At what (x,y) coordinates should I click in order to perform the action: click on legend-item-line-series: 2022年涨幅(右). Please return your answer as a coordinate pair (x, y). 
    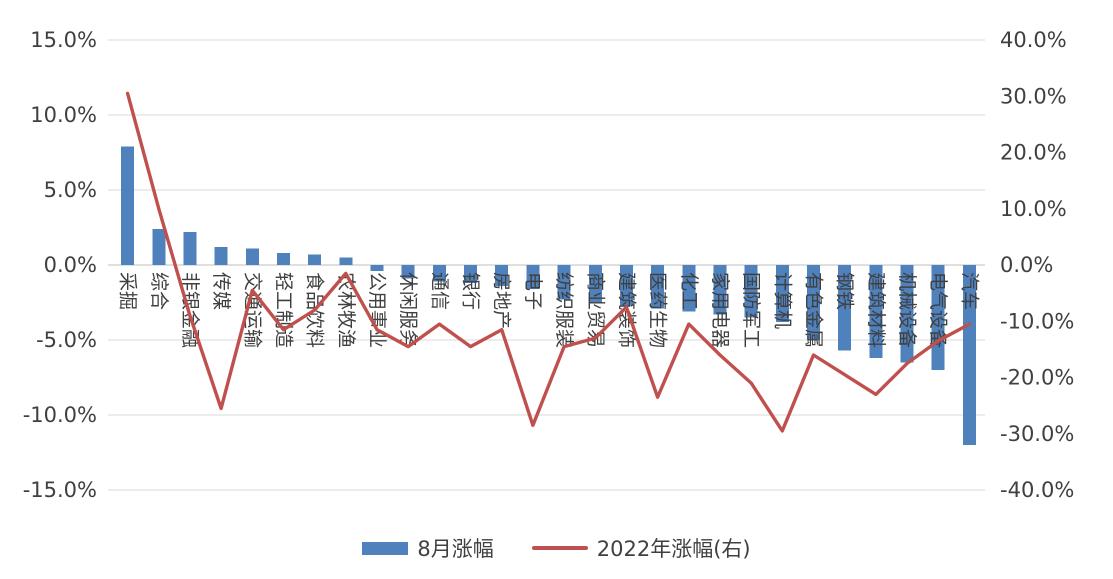
    Looking at the image, I should click on (641, 548).